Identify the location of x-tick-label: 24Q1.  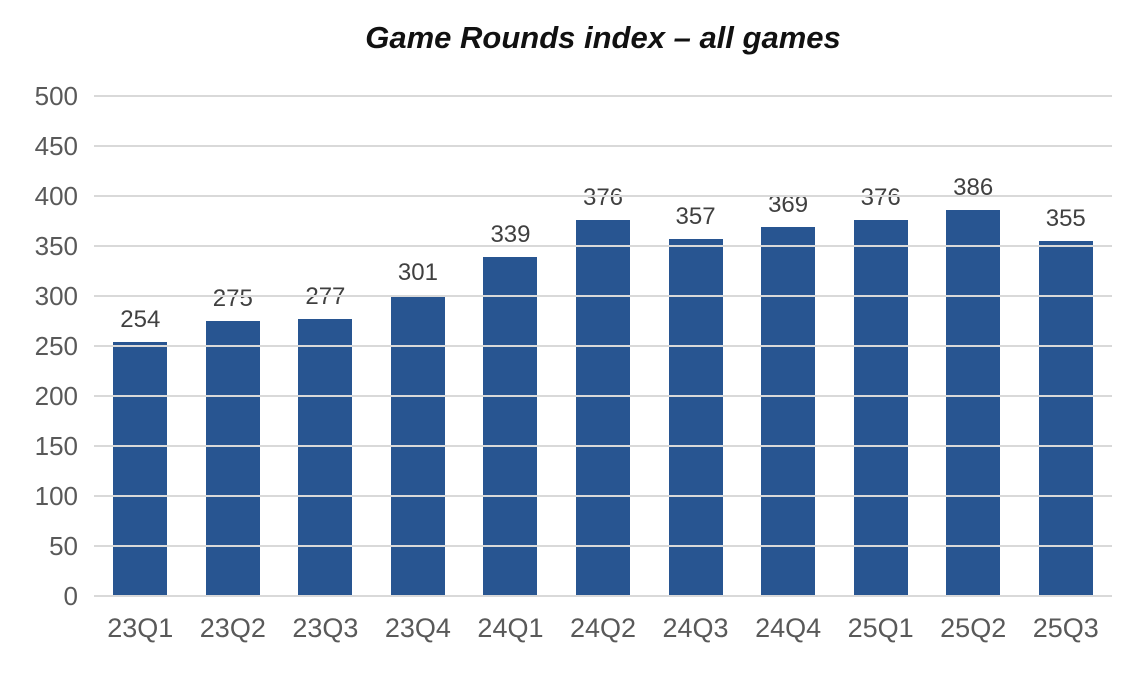
(510, 628).